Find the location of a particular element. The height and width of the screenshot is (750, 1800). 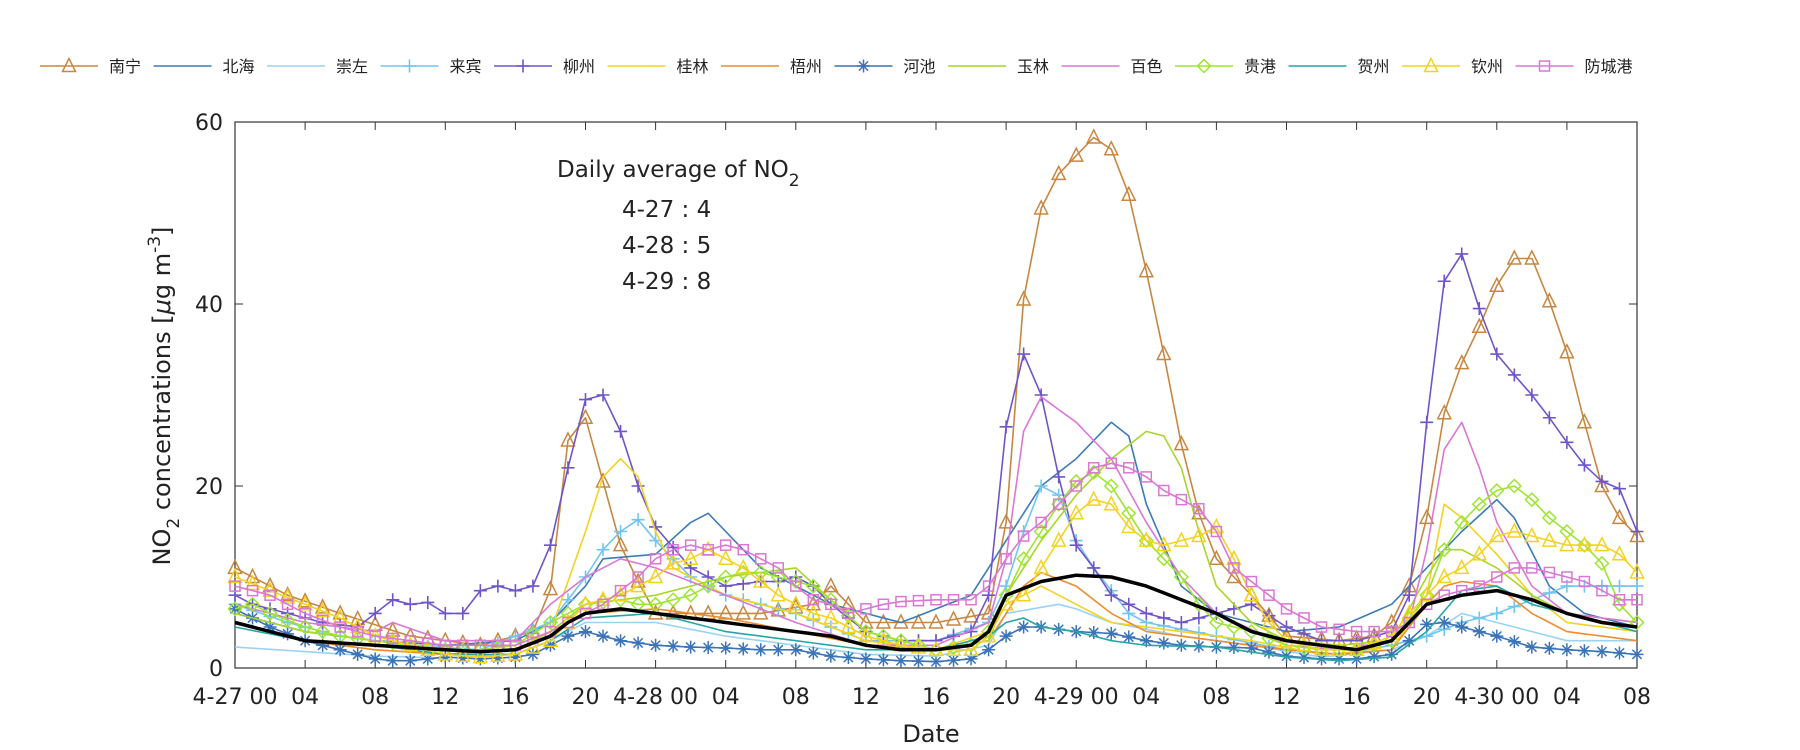

annotation-line-2: 4-28 : 5 is located at coordinates (666, 246).